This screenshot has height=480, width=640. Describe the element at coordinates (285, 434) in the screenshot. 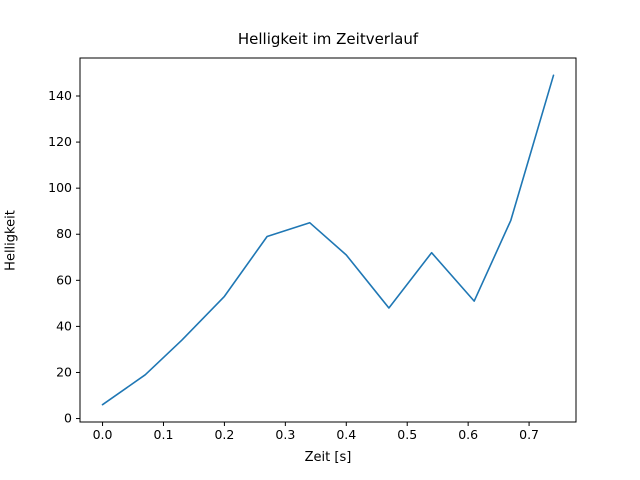

I see `x-tick-label: 0.3` at that location.